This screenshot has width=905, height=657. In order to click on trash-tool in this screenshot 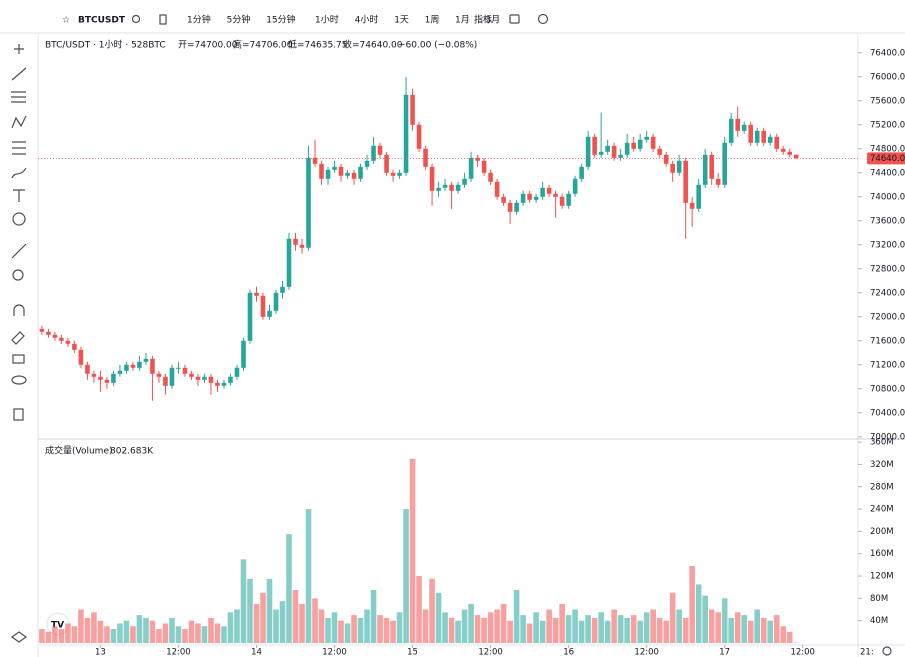, I will do `click(18, 414)`.